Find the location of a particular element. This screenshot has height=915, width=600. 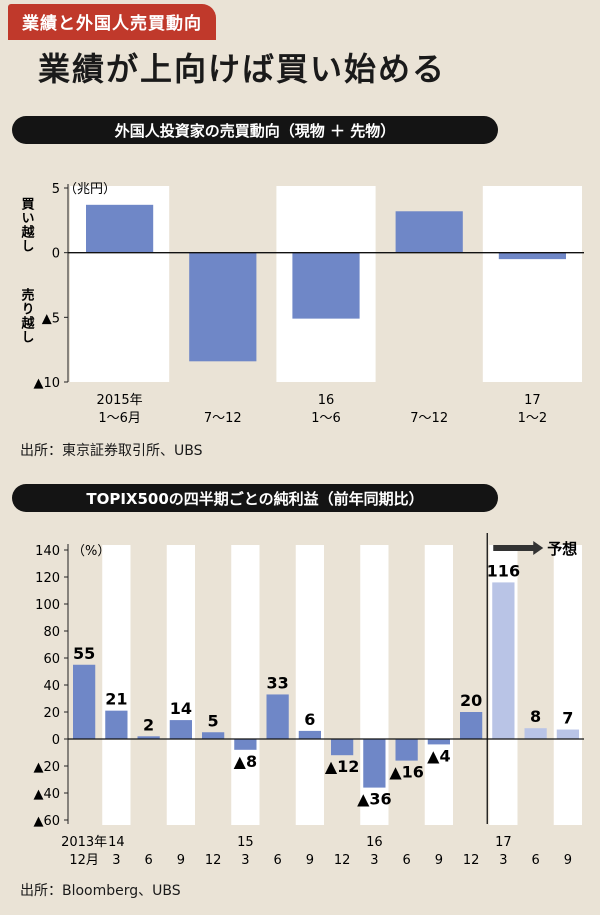

value-label: 8 is located at coordinates (535, 716).